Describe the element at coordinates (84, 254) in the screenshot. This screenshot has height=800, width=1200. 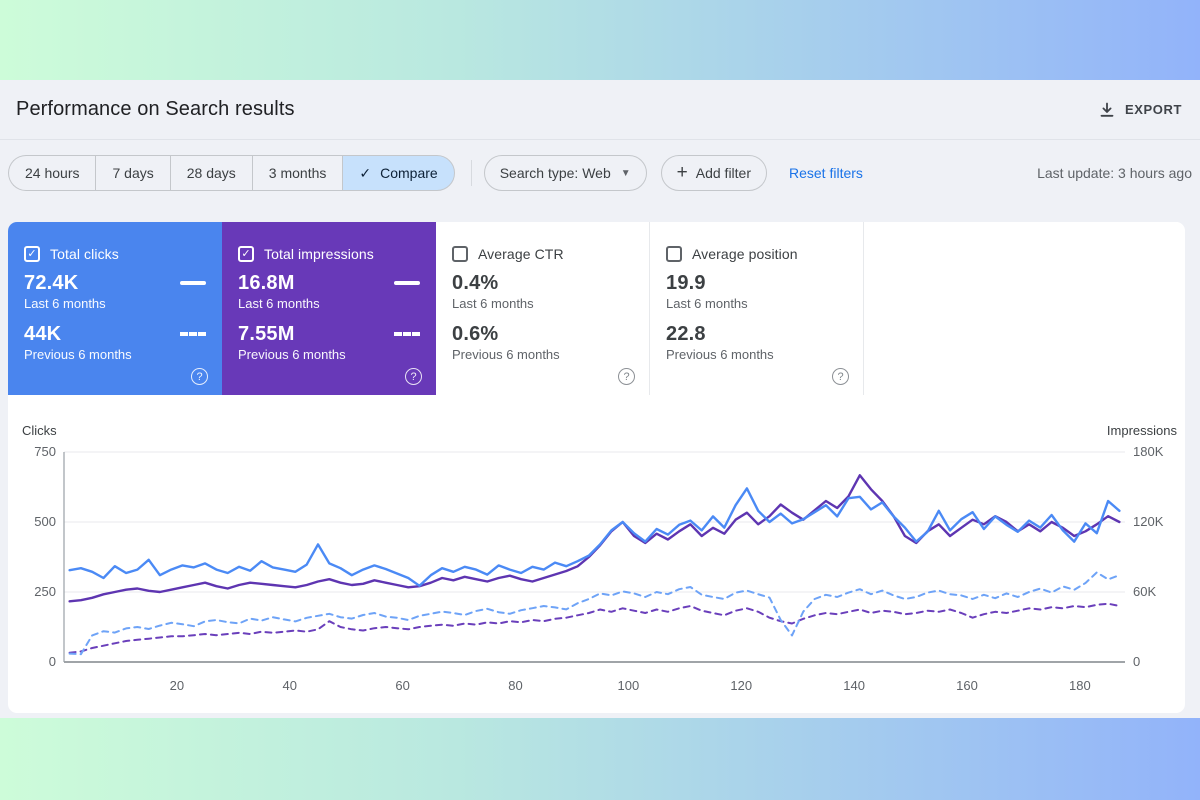
I see `metric-label: Total clicks` at that location.